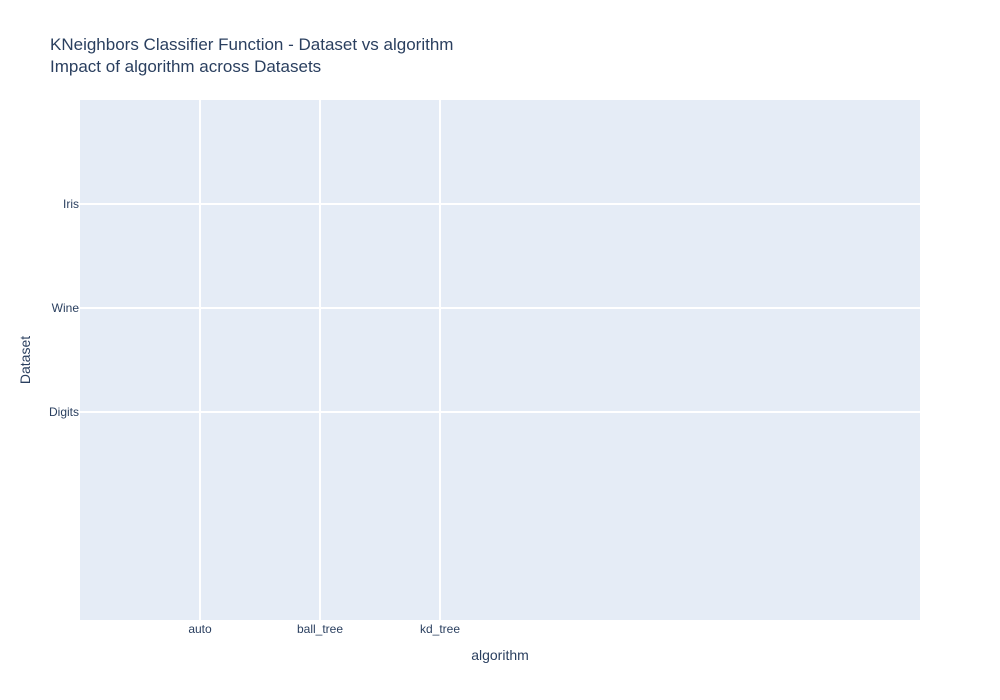 This screenshot has width=1000, height=700. I want to click on y-tick-label: Digits, so click(64, 412).